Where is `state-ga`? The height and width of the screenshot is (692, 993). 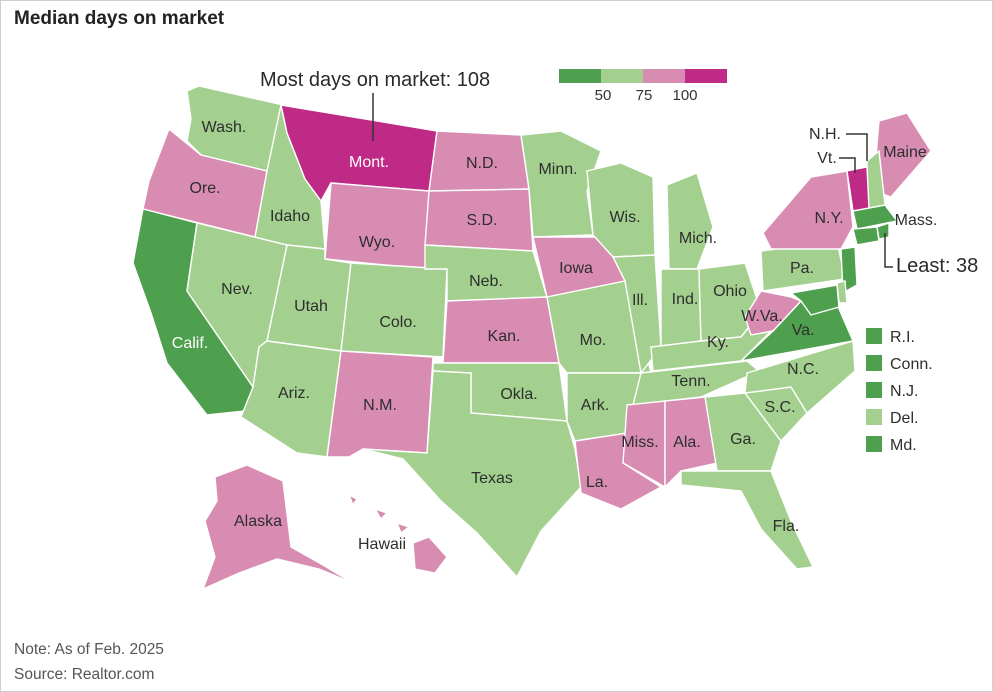 state-ga is located at coordinates (743, 432).